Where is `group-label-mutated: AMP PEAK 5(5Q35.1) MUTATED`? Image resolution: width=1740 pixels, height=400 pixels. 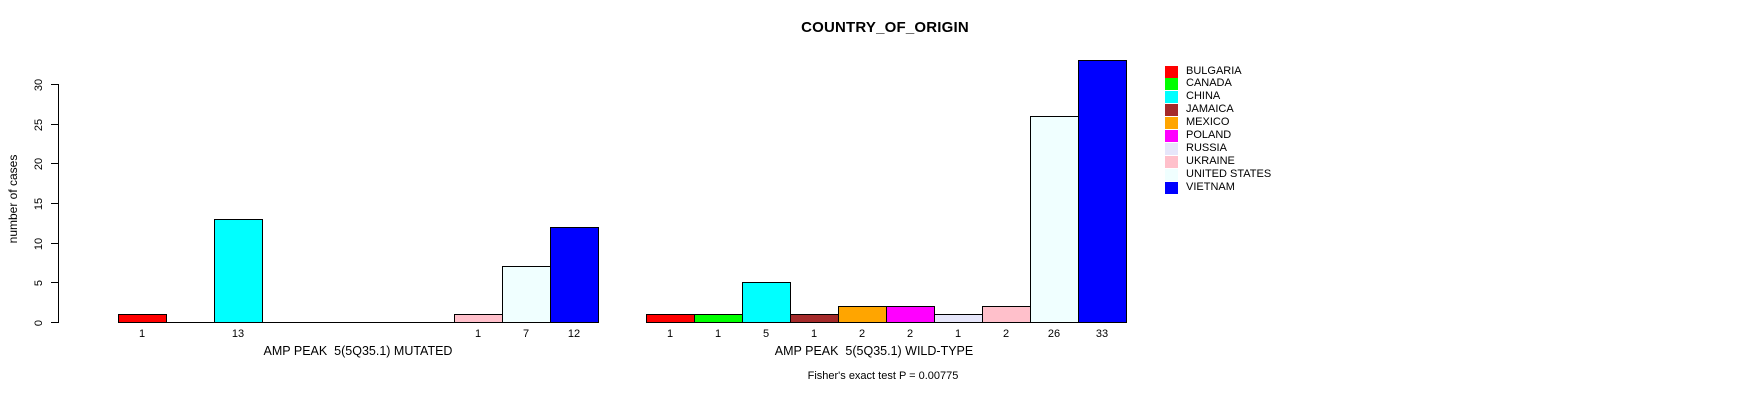
group-label-mutated: AMP PEAK 5(5Q35.1) MUTATED is located at coordinates (358, 351).